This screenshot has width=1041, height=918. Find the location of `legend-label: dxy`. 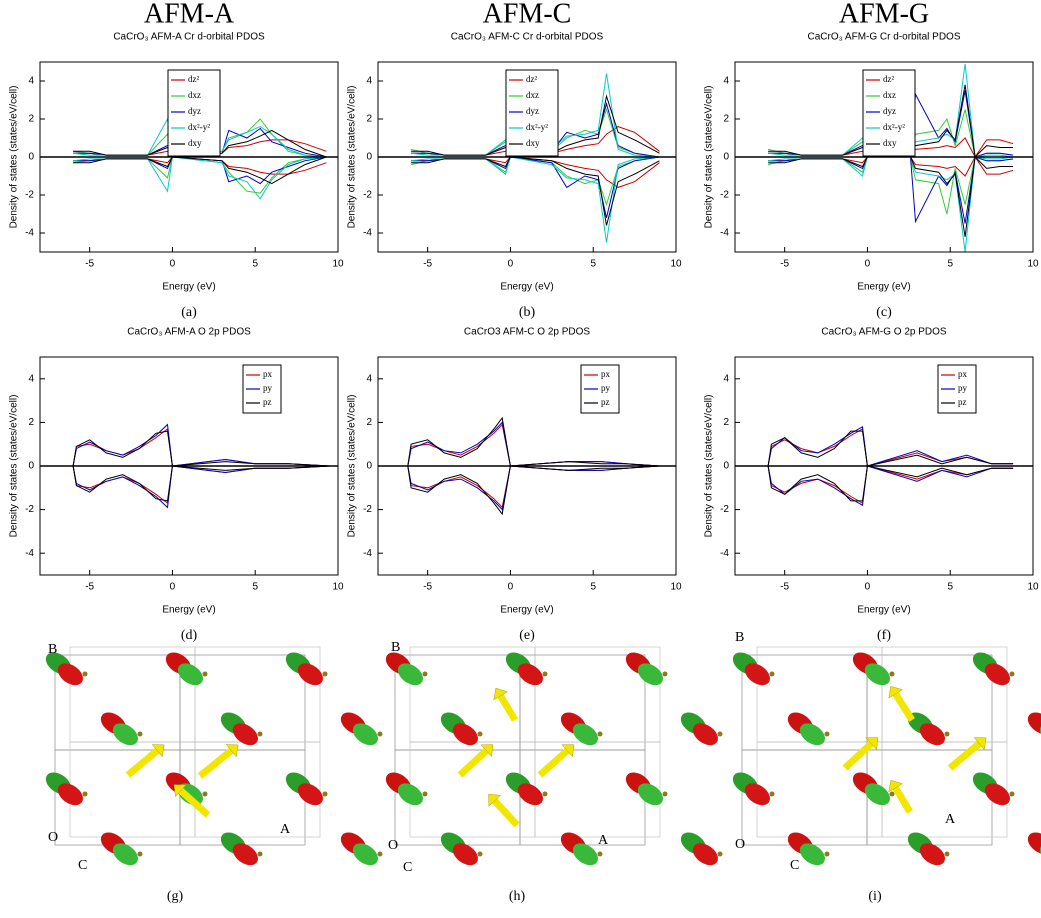

legend-label: dxy is located at coordinates (533, 143).